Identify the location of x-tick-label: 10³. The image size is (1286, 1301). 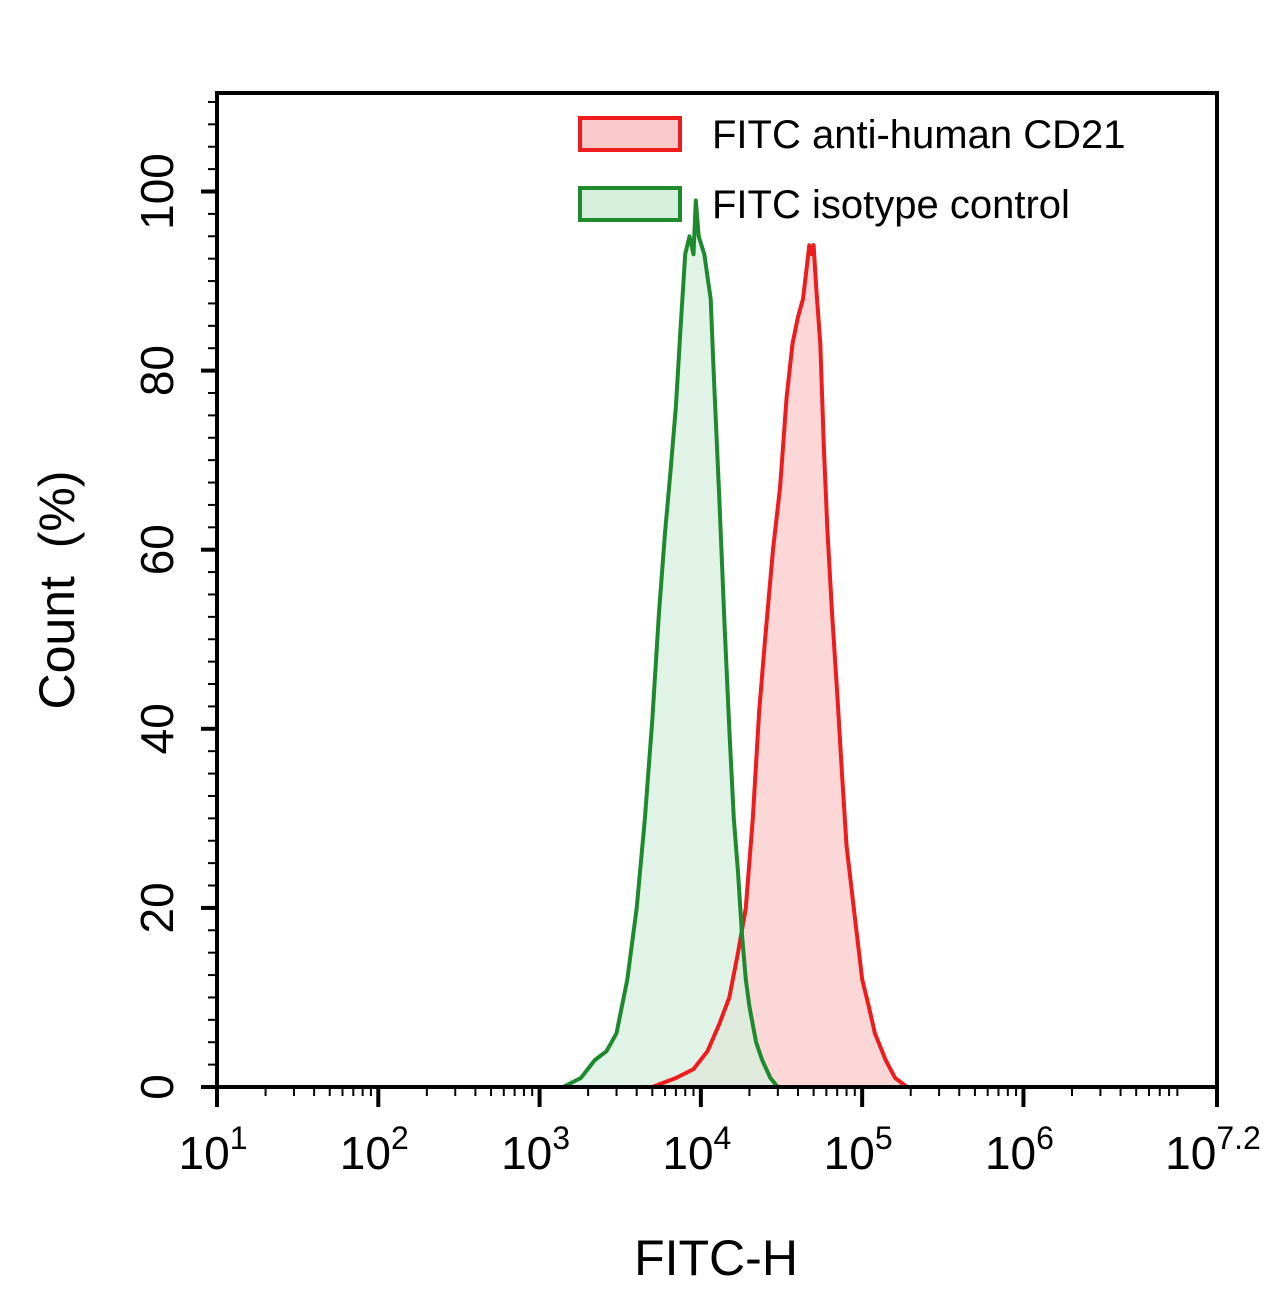
(535, 1149).